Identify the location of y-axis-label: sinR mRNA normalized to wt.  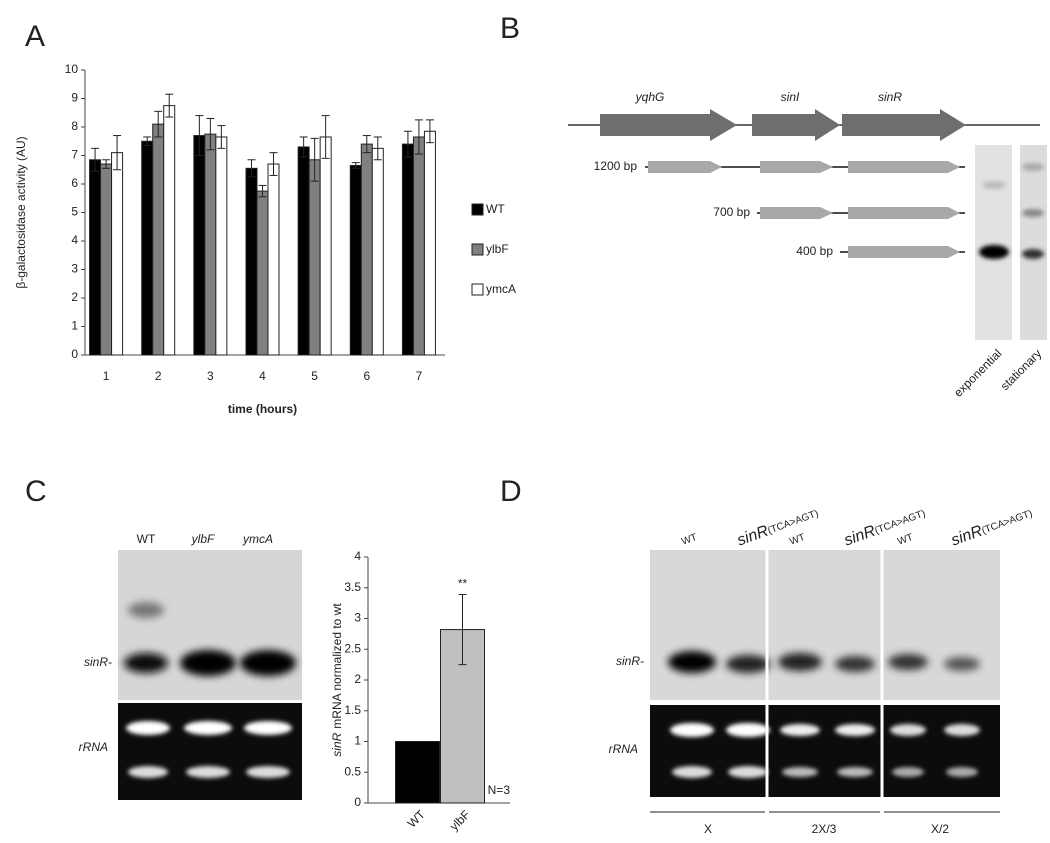
(337, 680).